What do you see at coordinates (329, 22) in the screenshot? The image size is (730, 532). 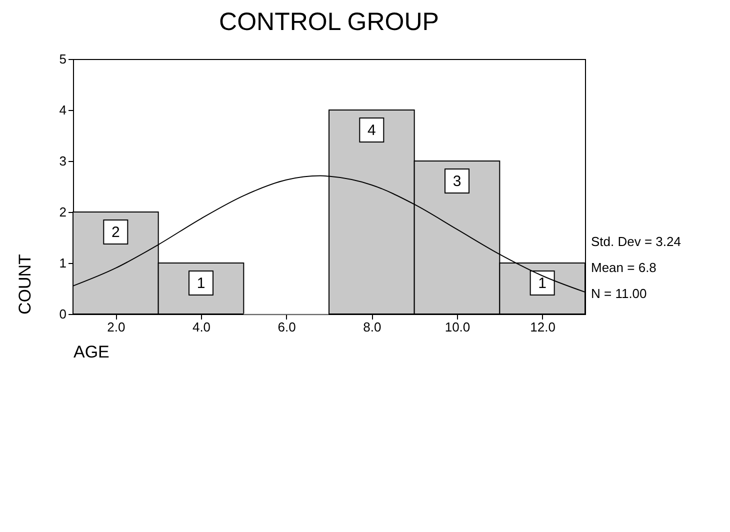 I see `chart-title: CONTROL GROUP` at bounding box center [329, 22].